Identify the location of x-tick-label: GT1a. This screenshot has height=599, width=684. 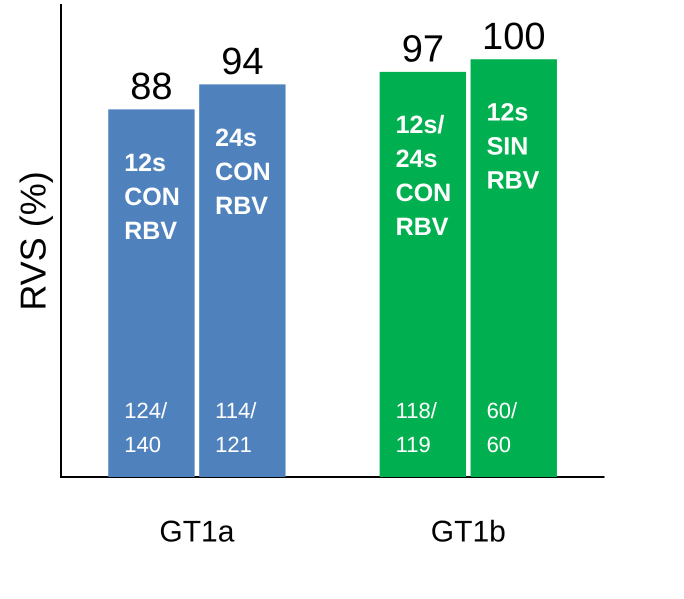
(197, 531).